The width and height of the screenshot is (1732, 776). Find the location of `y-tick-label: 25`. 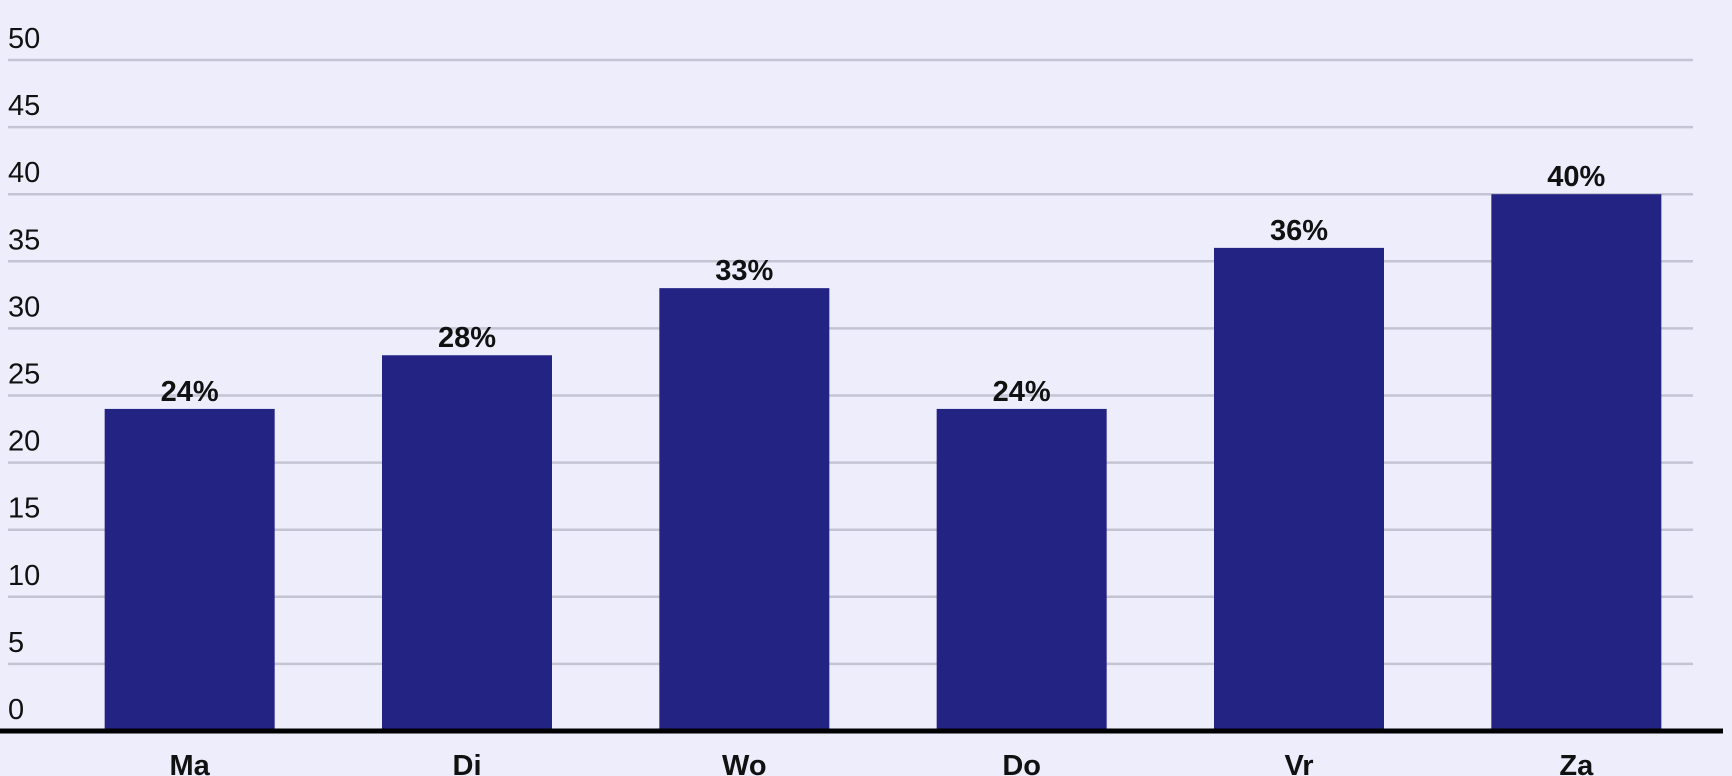

y-tick-label: 25 is located at coordinates (24, 375).